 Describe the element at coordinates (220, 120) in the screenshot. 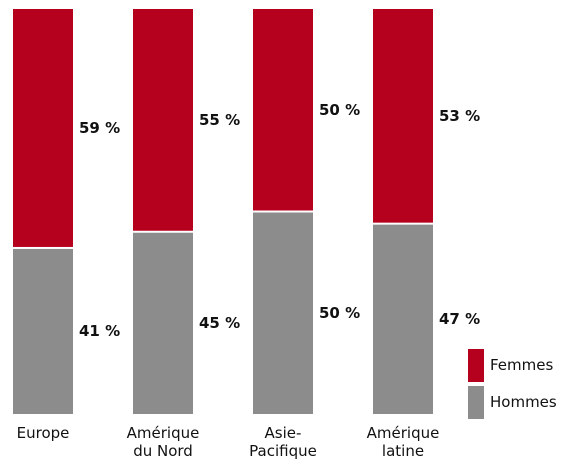

I see `value-label: 55 %` at that location.